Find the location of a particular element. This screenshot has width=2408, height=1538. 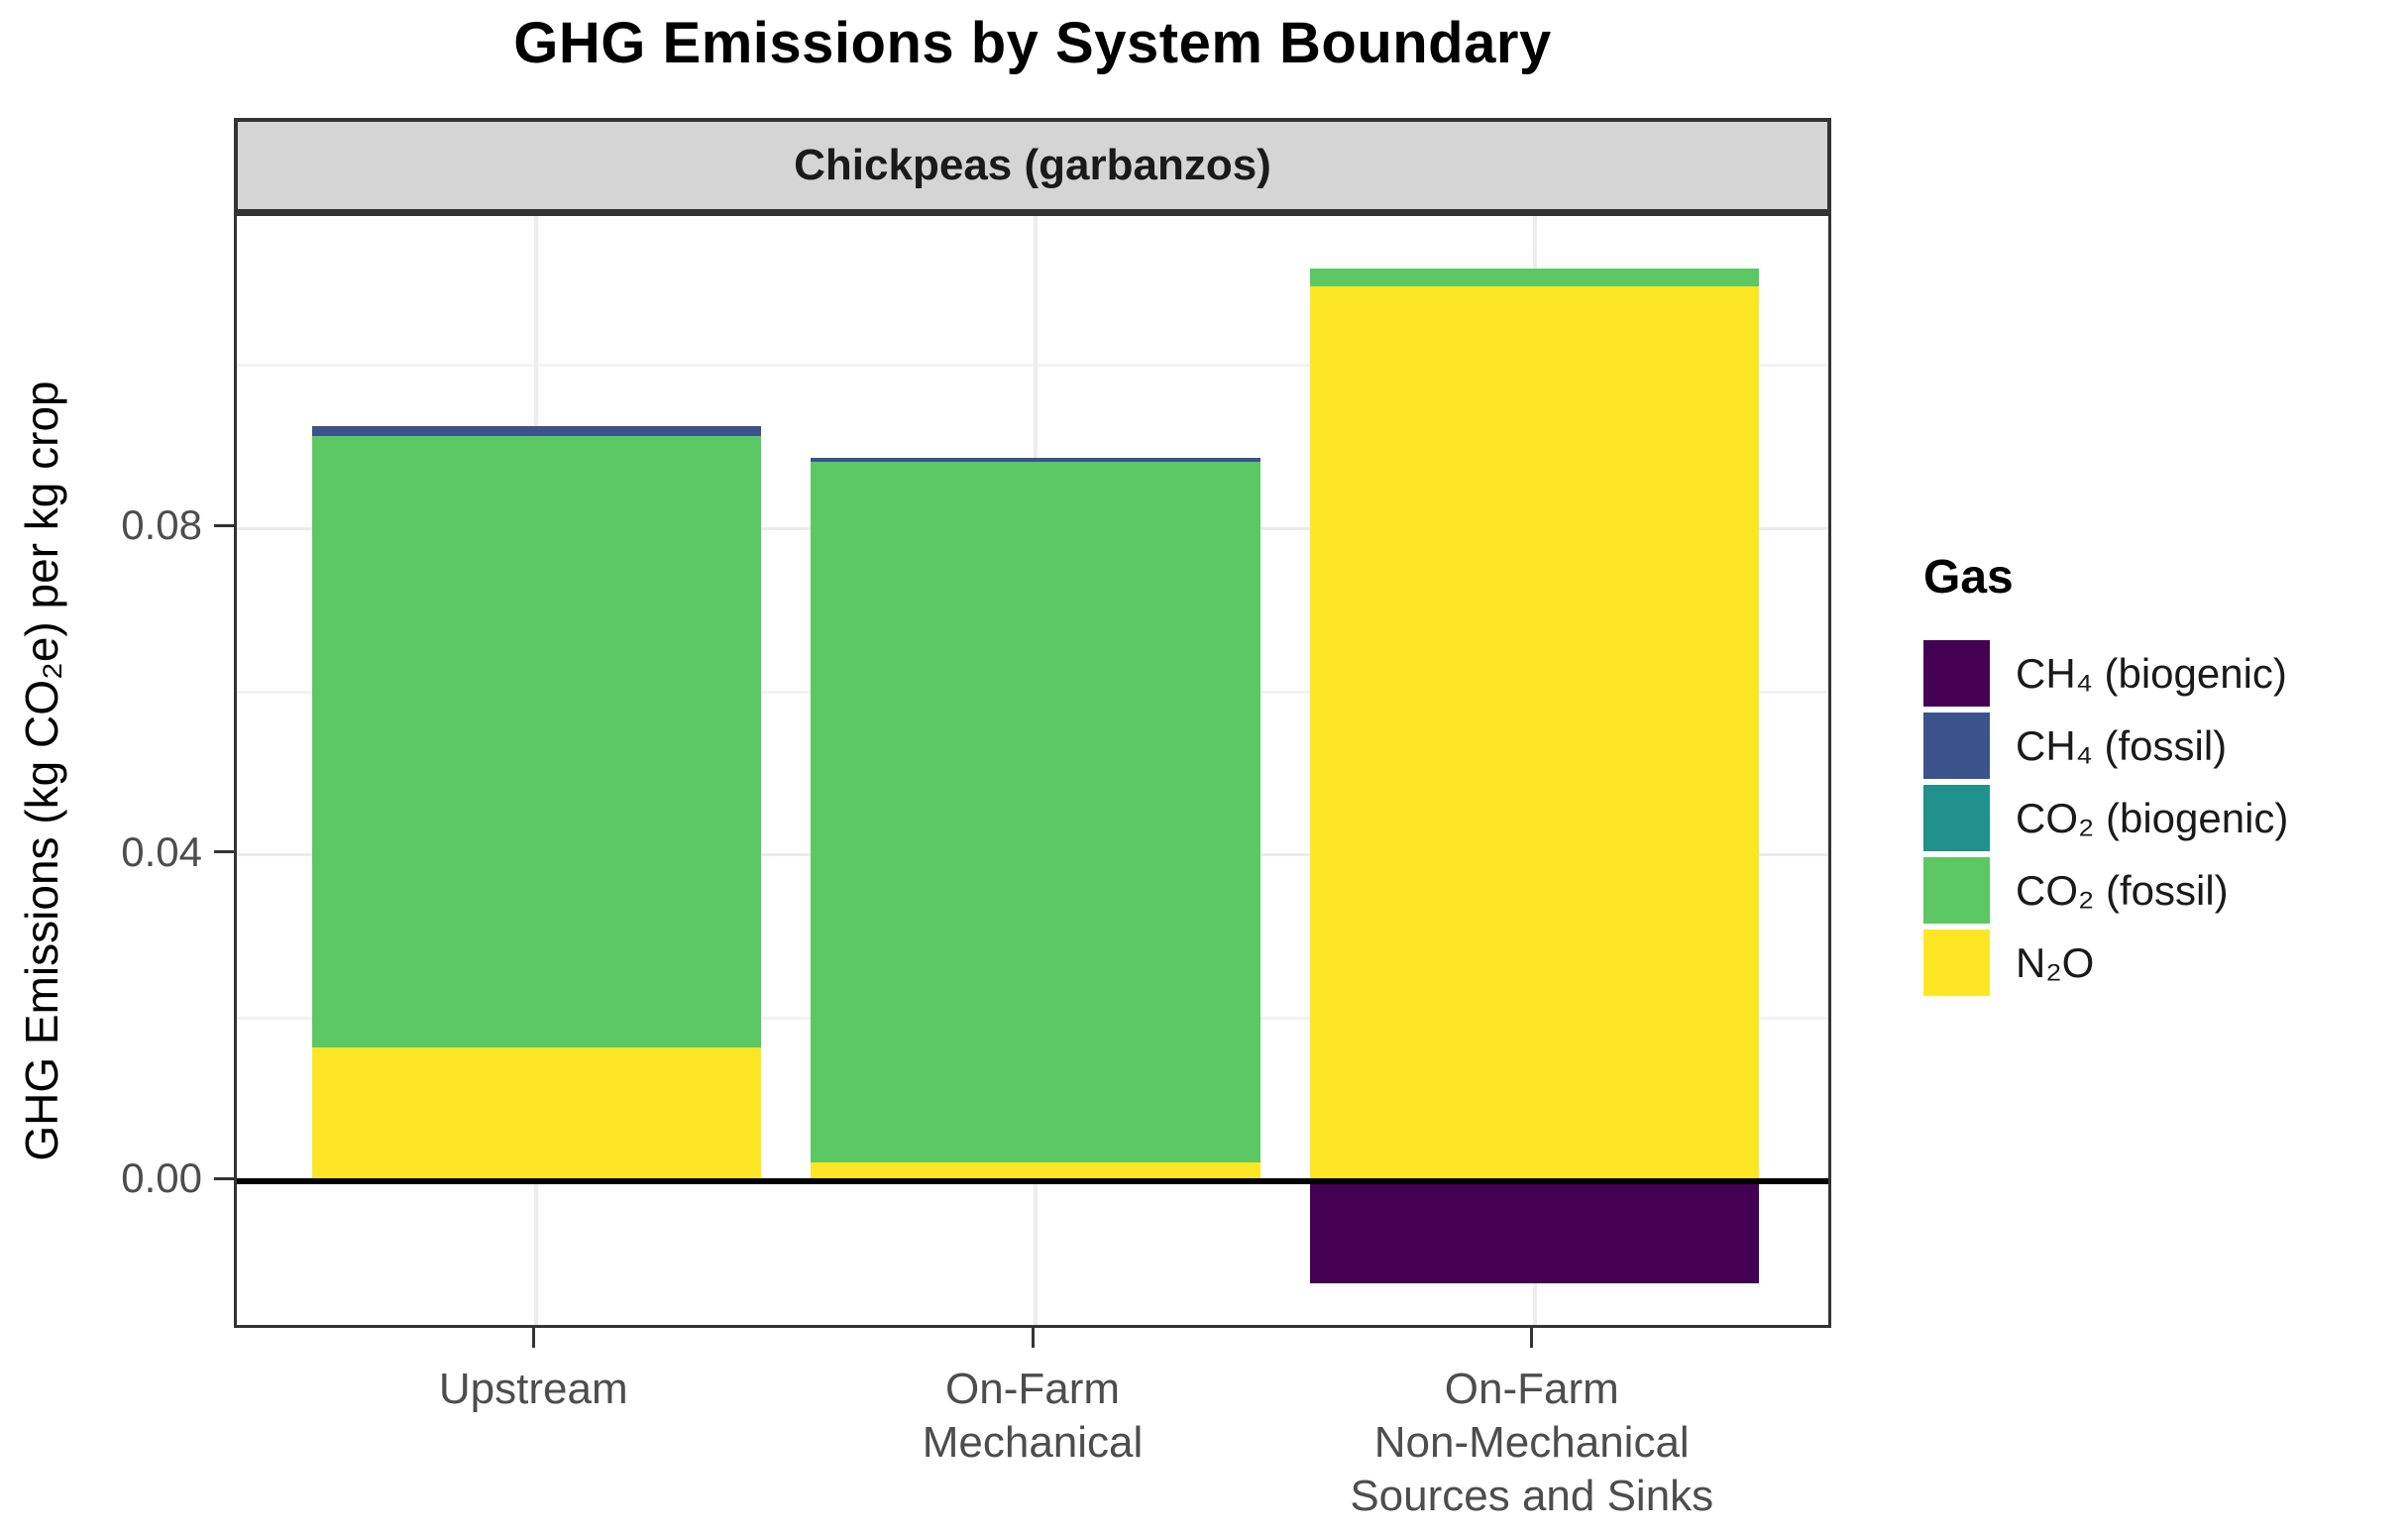

legend-item-ch-biogenic: CH₄ (biogenic) is located at coordinates (2105, 673).